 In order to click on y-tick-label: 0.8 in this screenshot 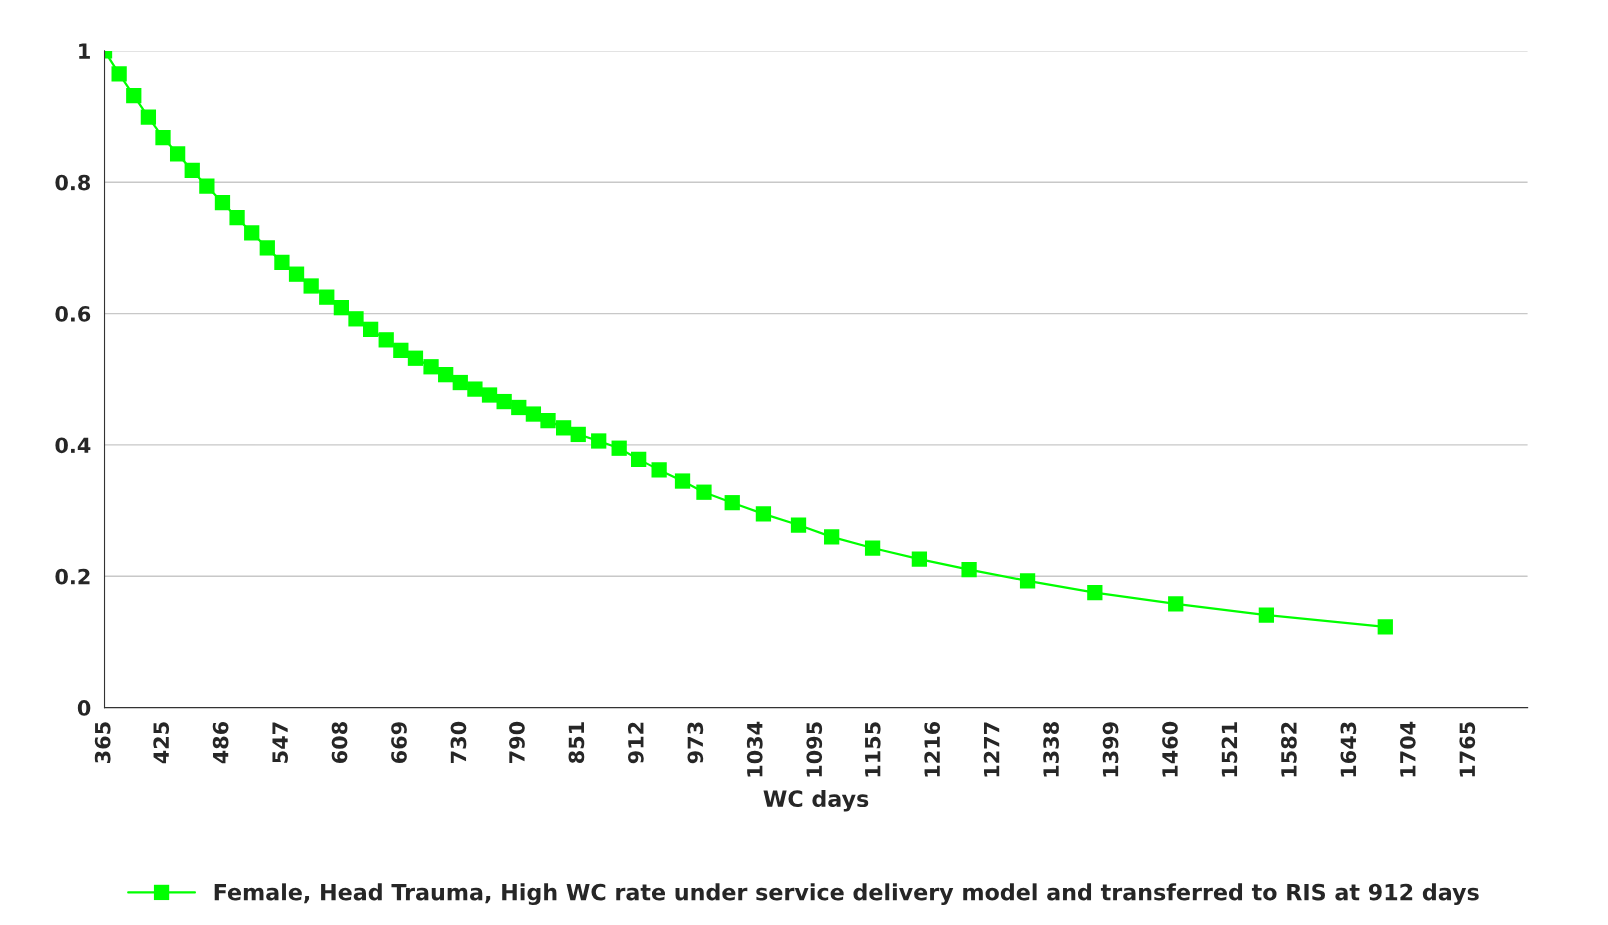, I will do `click(73, 182)`.